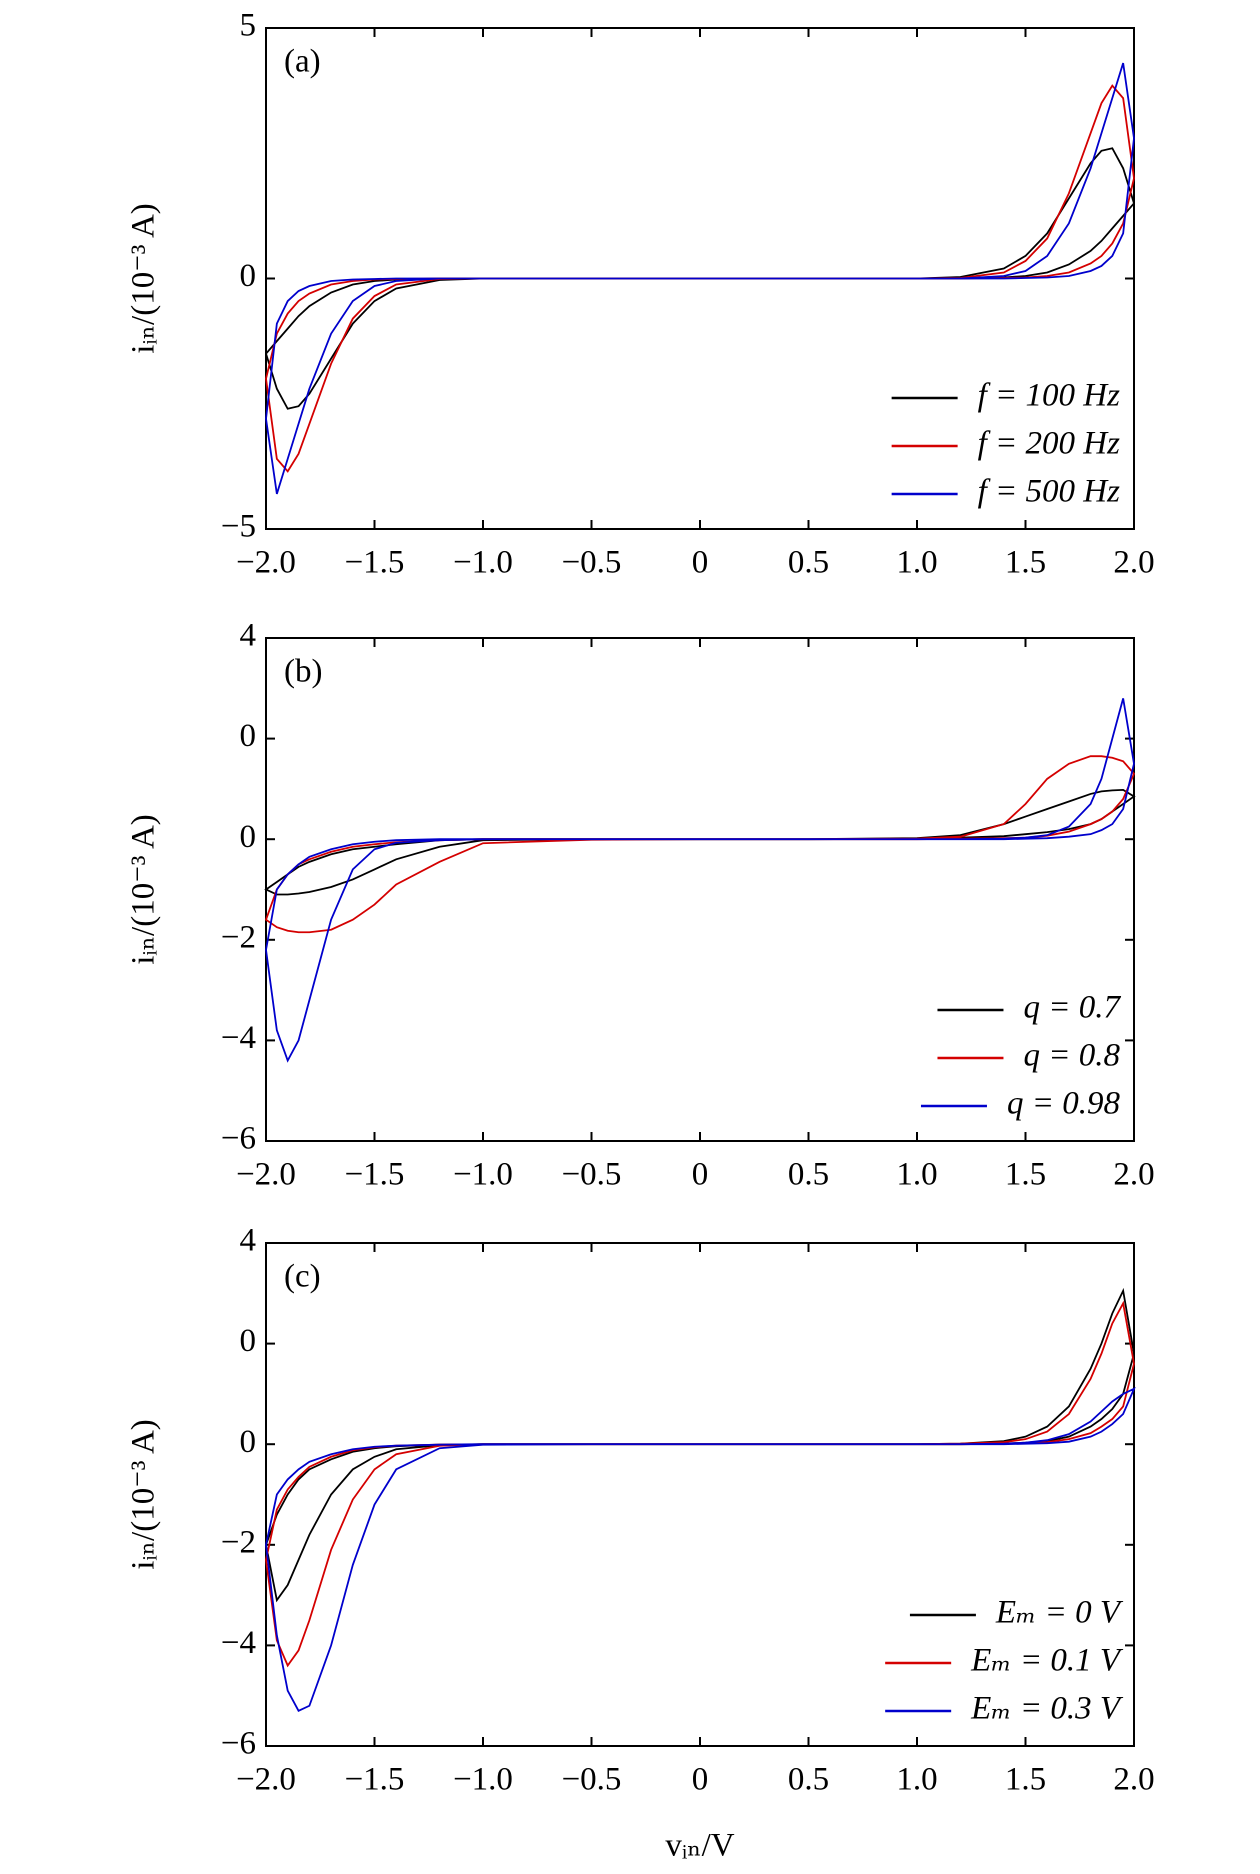  What do you see at coordinates (1059, 1613) in the screenshot?
I see `legend-label: Eₘ = 0 V` at bounding box center [1059, 1613].